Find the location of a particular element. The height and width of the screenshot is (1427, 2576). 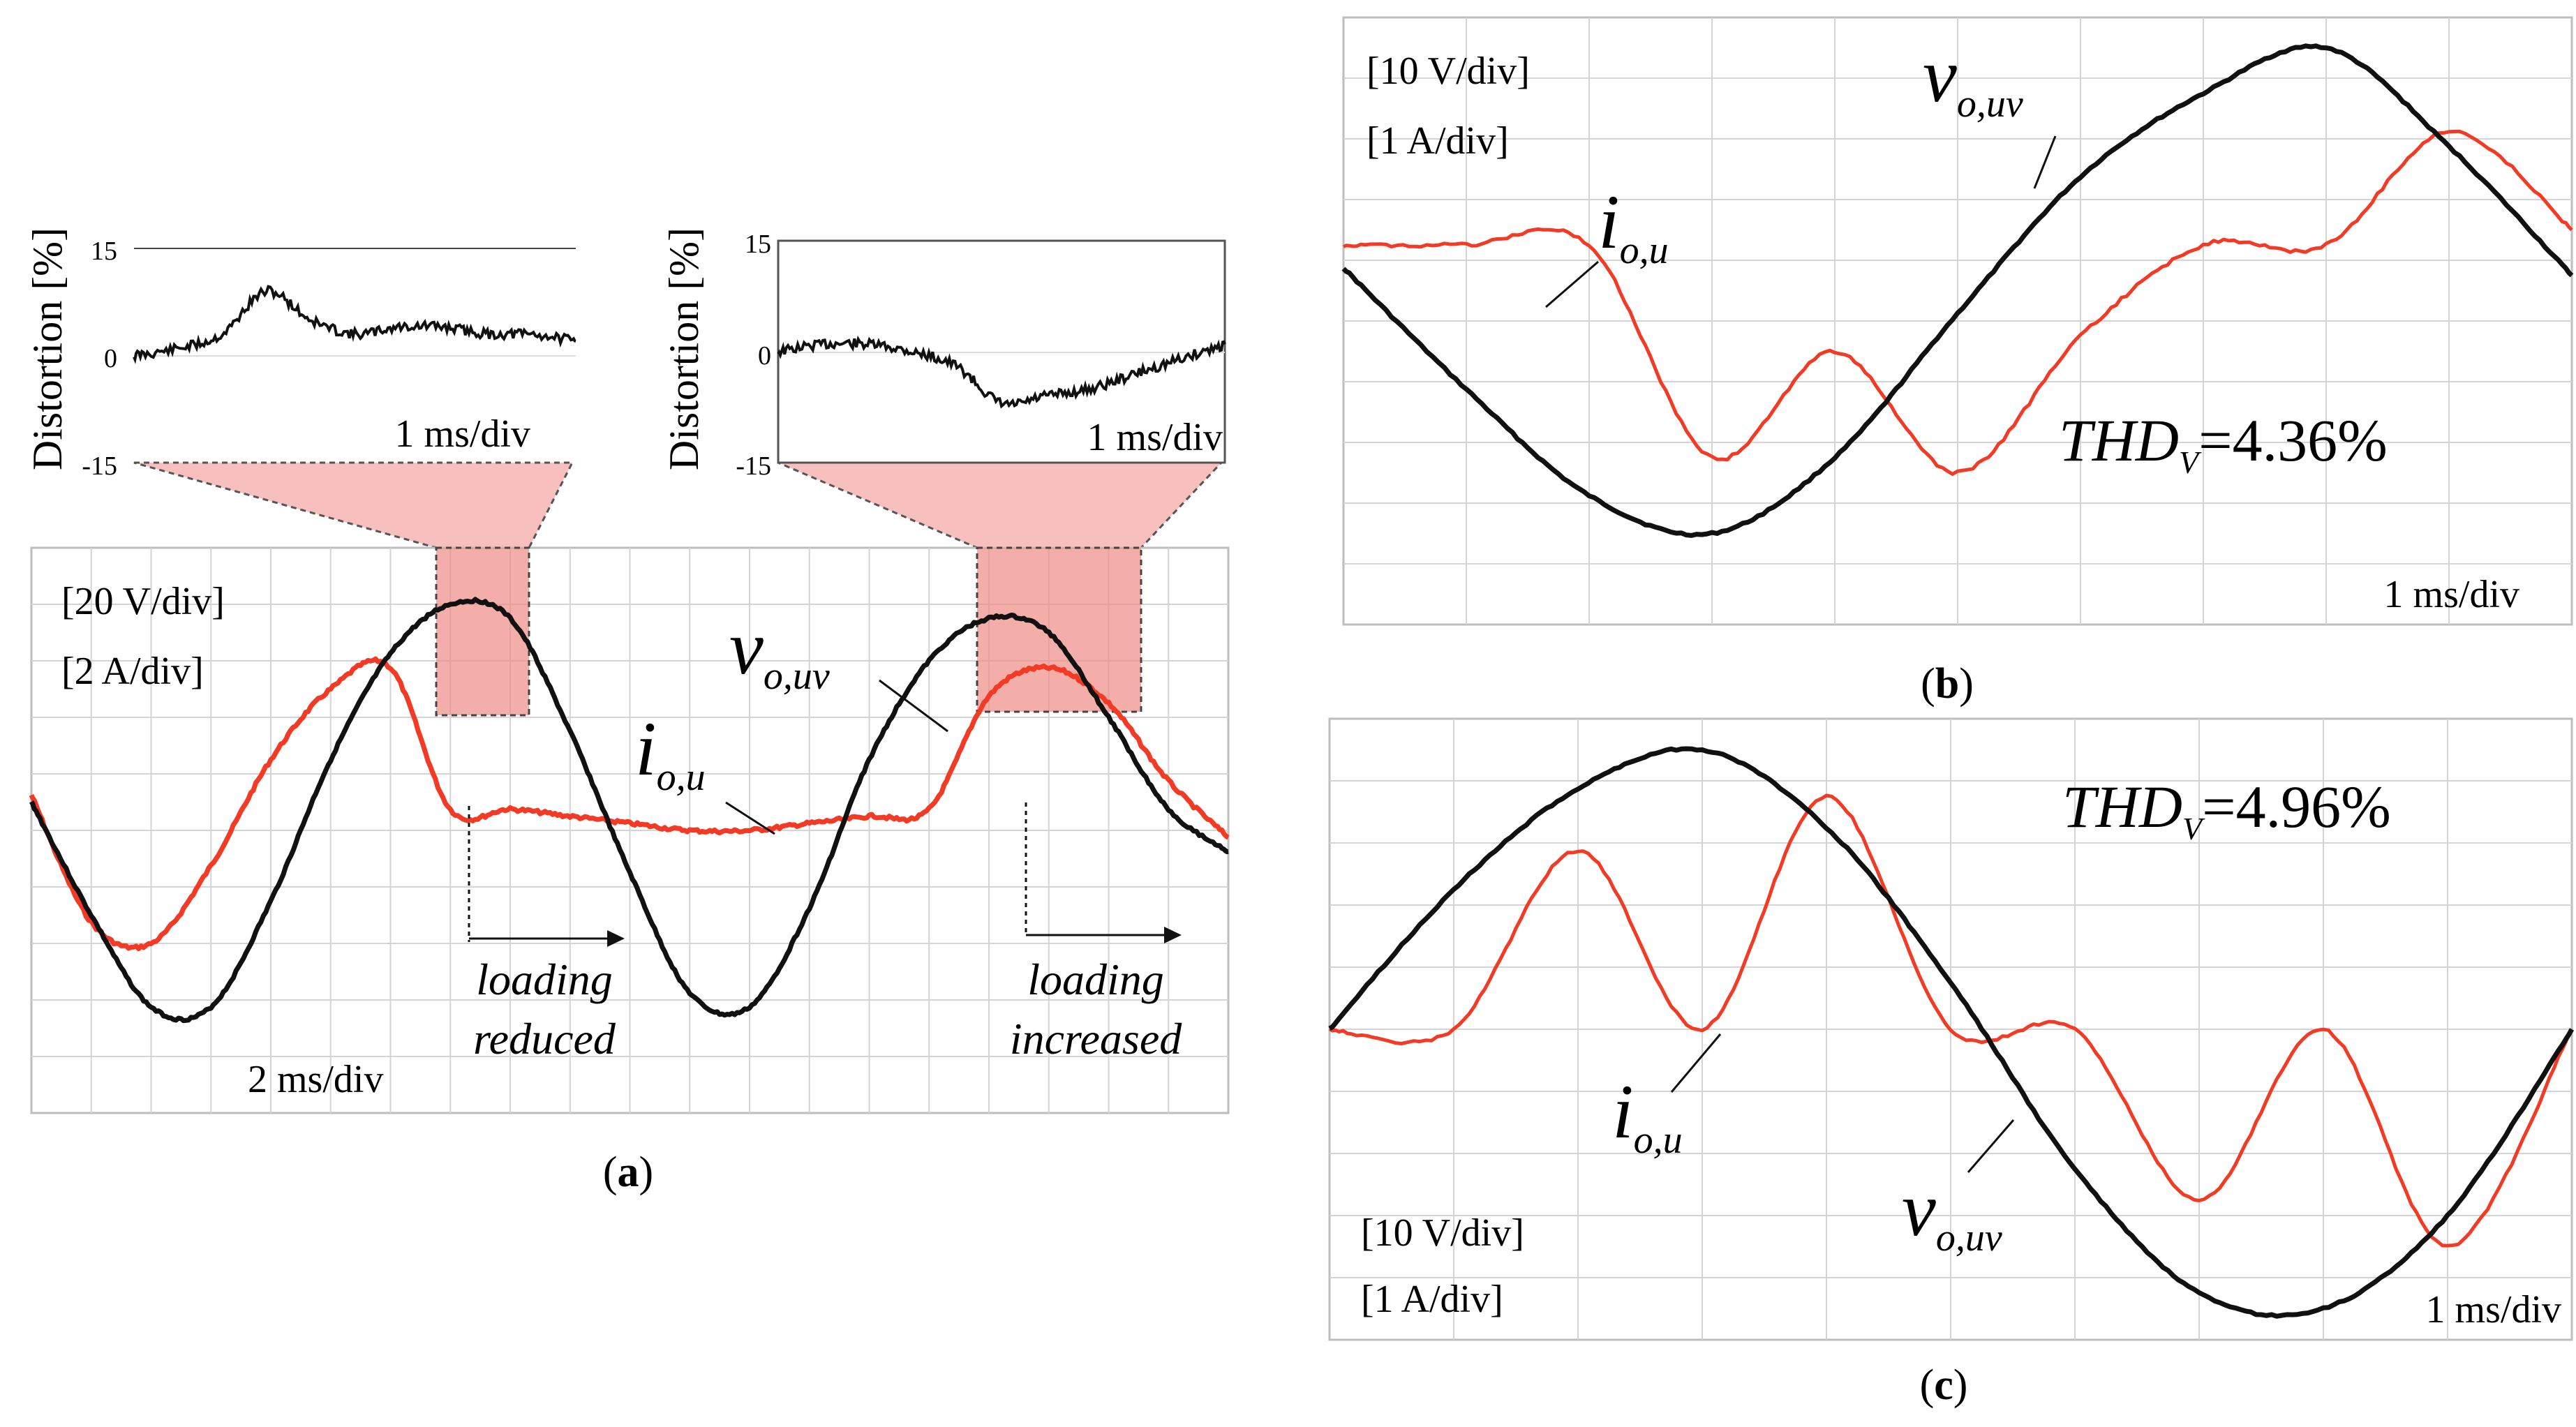

v-label-b: vo,uv is located at coordinates (1973, 80).